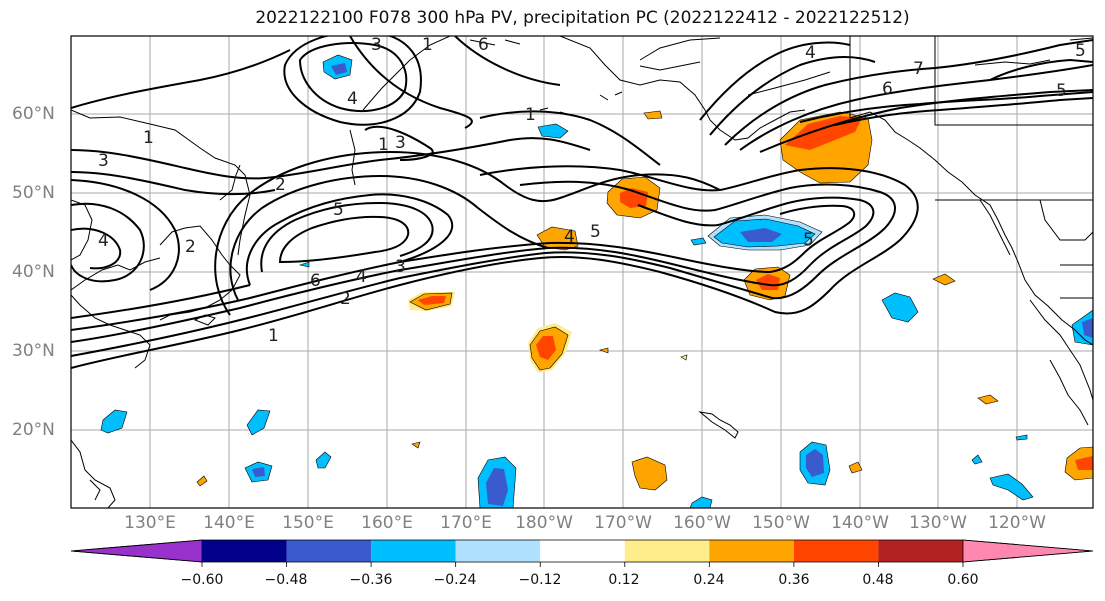 This screenshot has width=1105, height=601. Describe the element at coordinates (308, 523) in the screenshot. I see `lon-label: 150°E` at that location.